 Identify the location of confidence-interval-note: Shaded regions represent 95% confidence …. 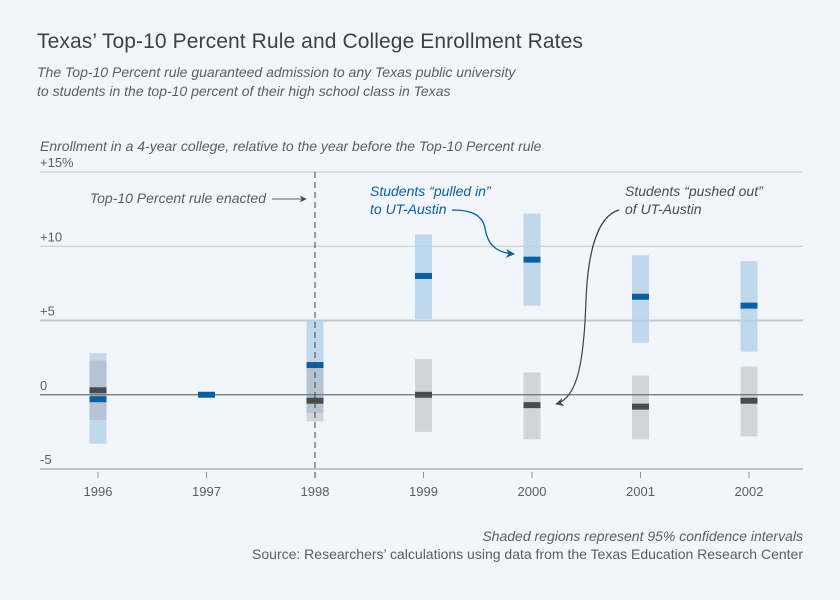
(642, 536).